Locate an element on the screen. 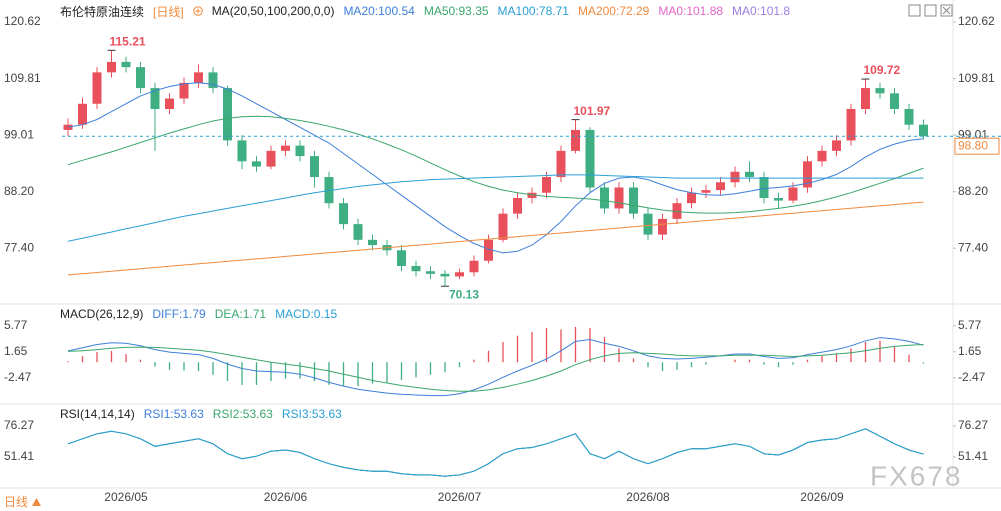 The width and height of the screenshot is (1001, 511). legend-entry: MA0:101.88 is located at coordinates (691, 11).